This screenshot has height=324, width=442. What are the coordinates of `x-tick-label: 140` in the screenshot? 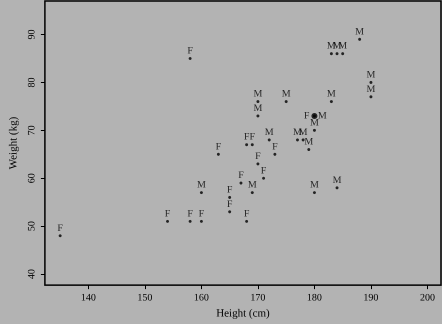 It's located at (88, 298).